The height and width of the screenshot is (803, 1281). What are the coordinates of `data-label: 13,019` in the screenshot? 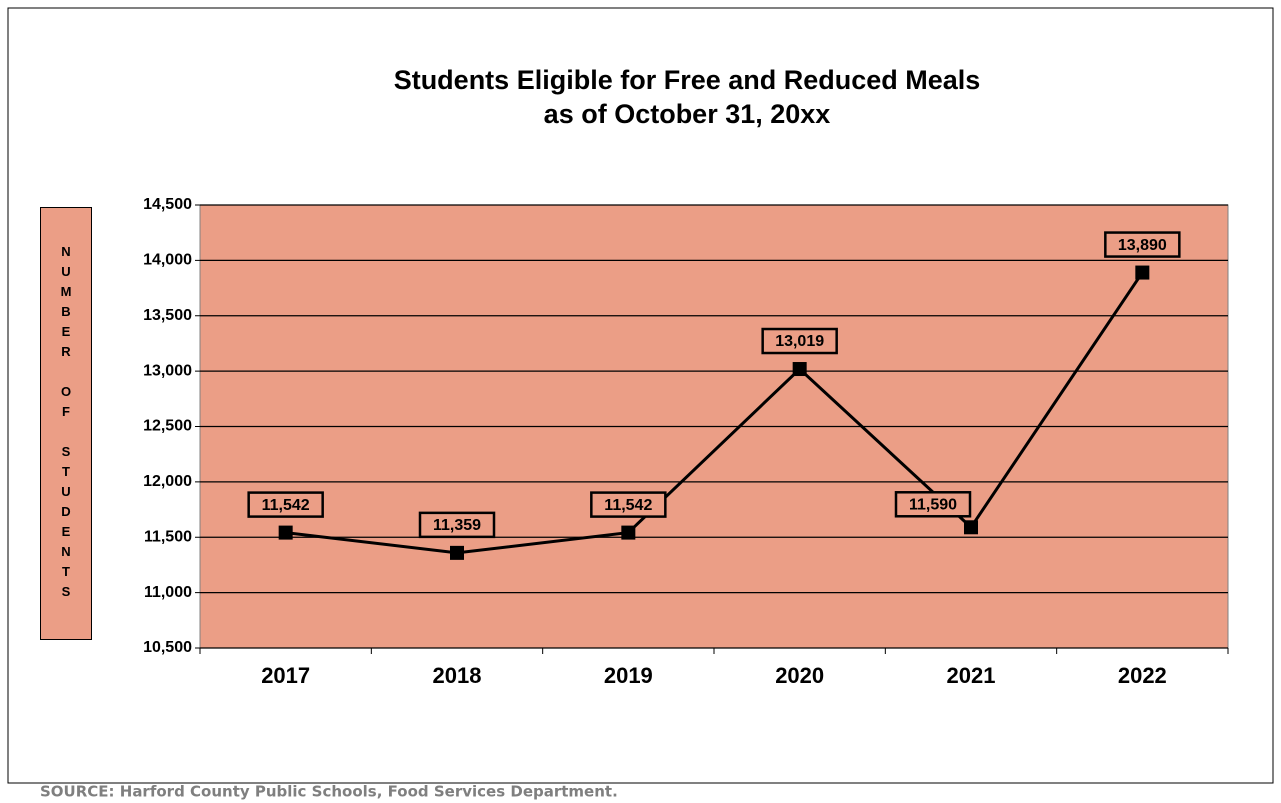 It's located at (799, 341).